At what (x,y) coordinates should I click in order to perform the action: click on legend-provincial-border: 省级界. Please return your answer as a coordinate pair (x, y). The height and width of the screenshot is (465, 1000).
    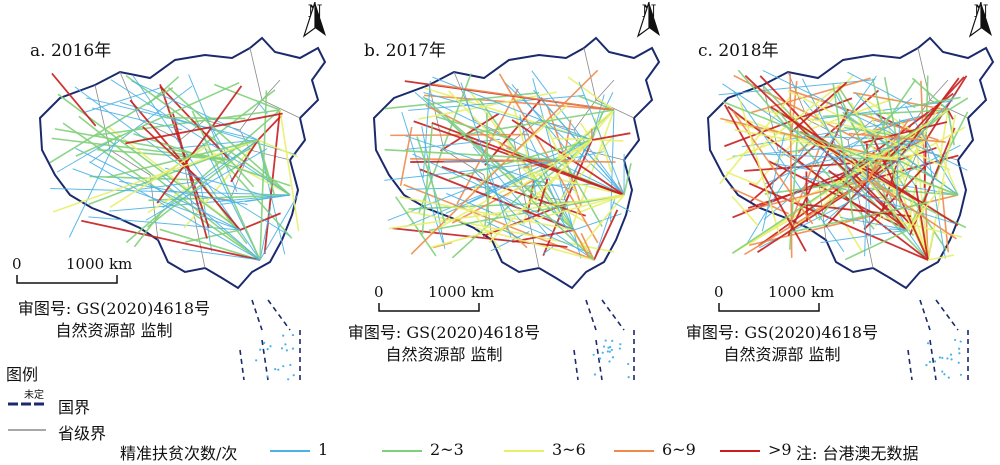
    Looking at the image, I should click on (57, 433).